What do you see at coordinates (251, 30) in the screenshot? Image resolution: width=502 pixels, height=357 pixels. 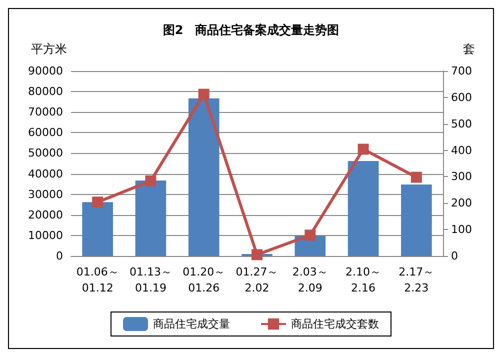 I see `chart-title: 图2 商品住宅备案成交量走势图` at bounding box center [251, 30].